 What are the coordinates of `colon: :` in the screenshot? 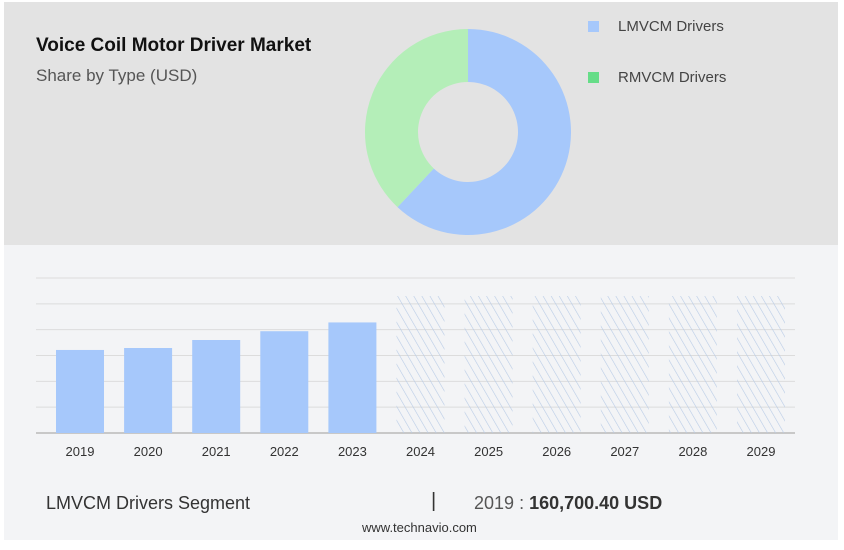 It's located at (522, 503).